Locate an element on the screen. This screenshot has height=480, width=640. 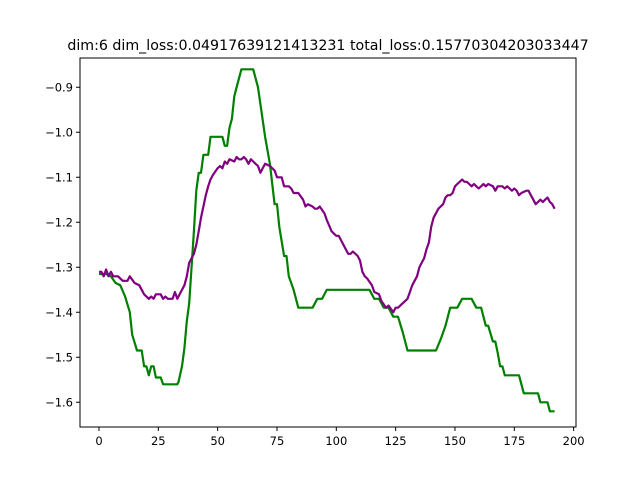
y-axis: −1.6 −1.5 −1.4 −1.3 −1.2 −1.1 −1.0 −0.9 is located at coordinates (62, 244).